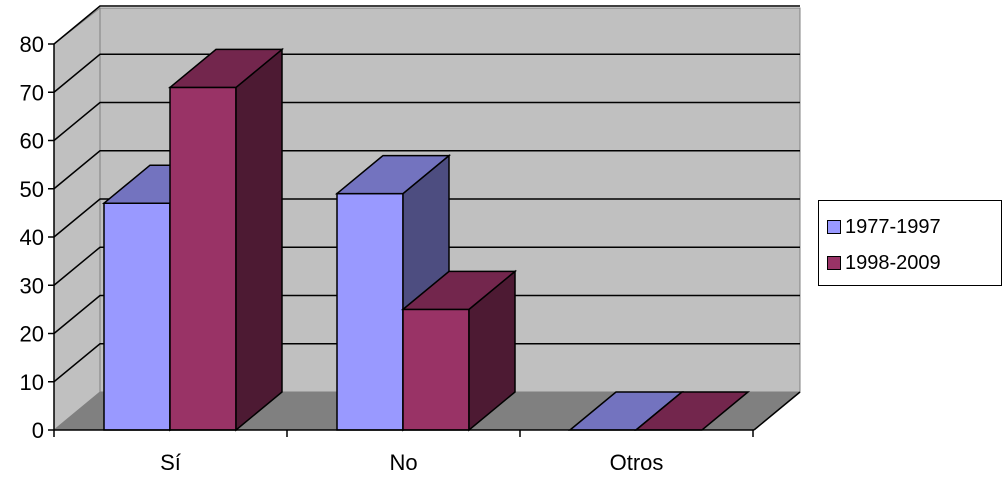  What do you see at coordinates (427, 433) in the screenshot?
I see `x-axis: Sí No Otros` at bounding box center [427, 433].